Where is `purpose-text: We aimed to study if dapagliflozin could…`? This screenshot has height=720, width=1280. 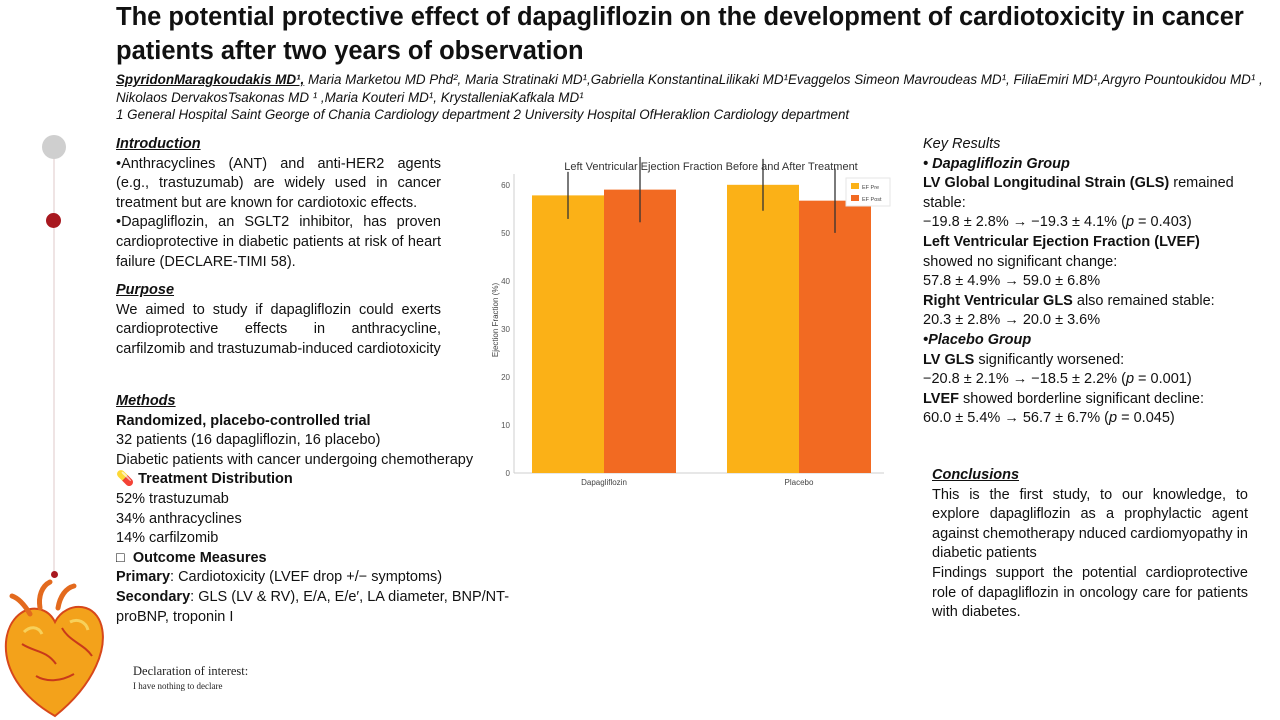
purpose-text: We aimed to study if dapagliflozin could… is located at coordinates (278, 329).